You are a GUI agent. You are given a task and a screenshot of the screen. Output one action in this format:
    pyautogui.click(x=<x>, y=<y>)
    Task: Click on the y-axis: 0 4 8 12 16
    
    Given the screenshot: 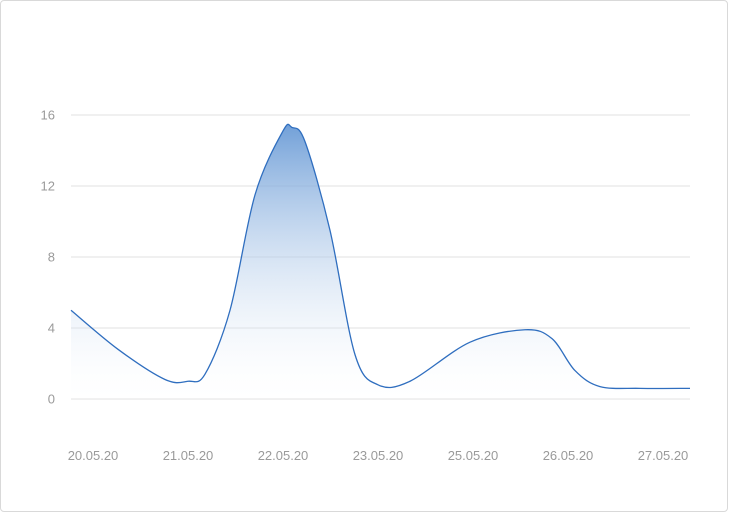 What is the action you would take?
    pyautogui.click(x=48, y=257)
    